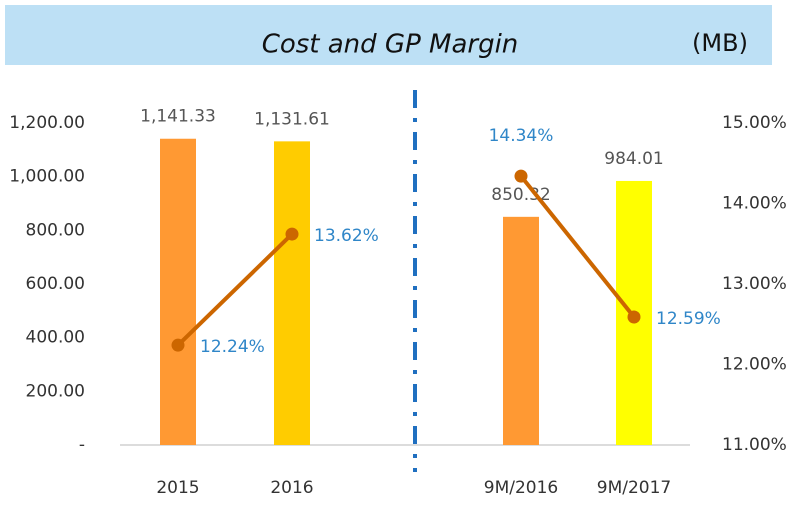 The image size is (802, 505). I want to click on unit-label: (MB), so click(720, 43).